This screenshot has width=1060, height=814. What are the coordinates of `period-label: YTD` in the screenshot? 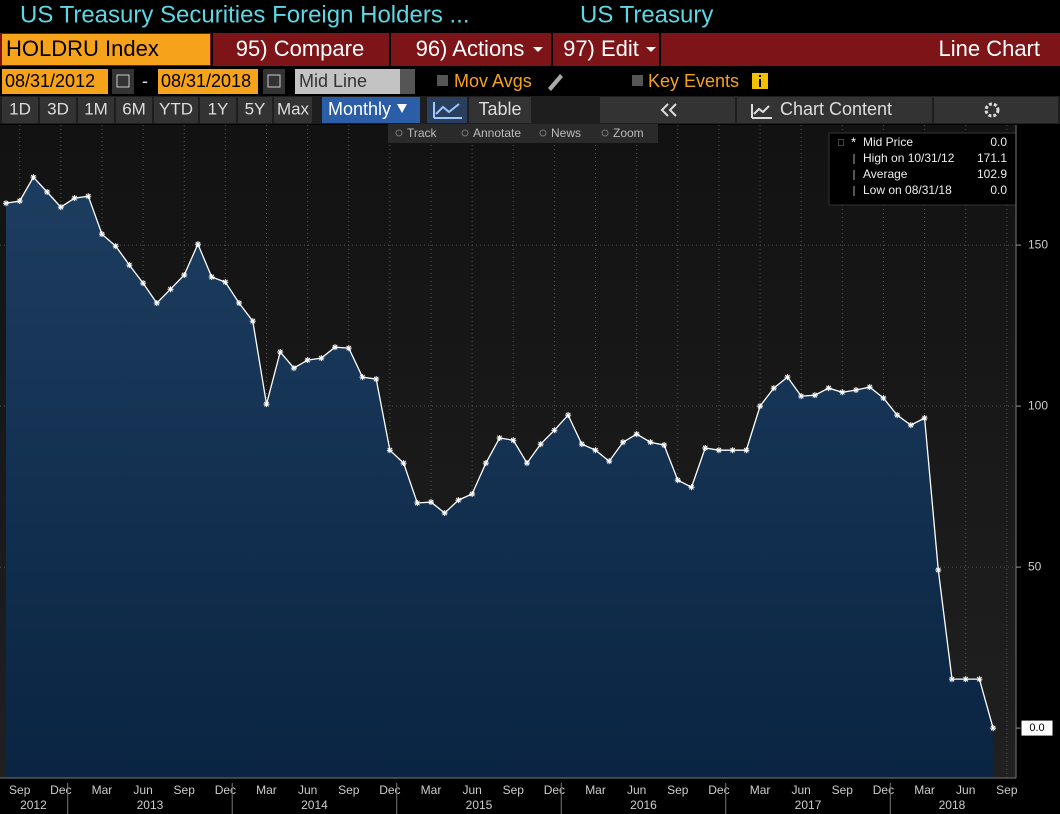 It's located at (176, 108).